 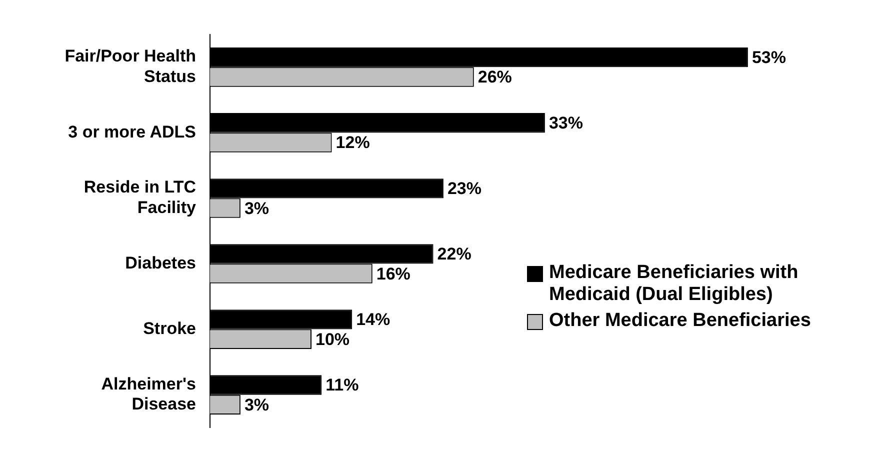 What do you see at coordinates (680, 321) in the screenshot?
I see `legend-label: Other Medicare Beneficiaries` at bounding box center [680, 321].